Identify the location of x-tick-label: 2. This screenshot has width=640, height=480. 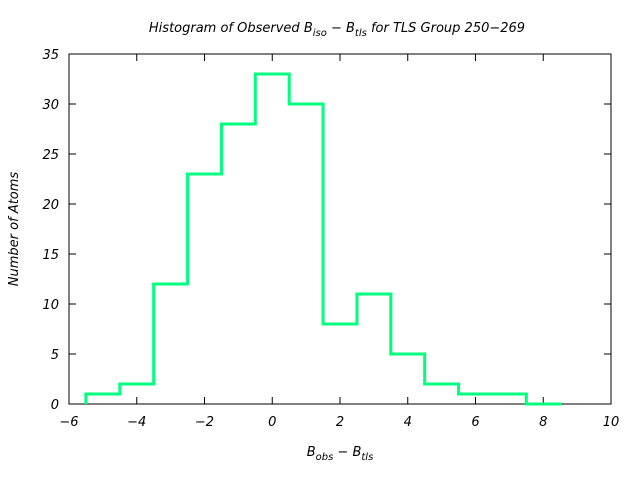
(340, 422).